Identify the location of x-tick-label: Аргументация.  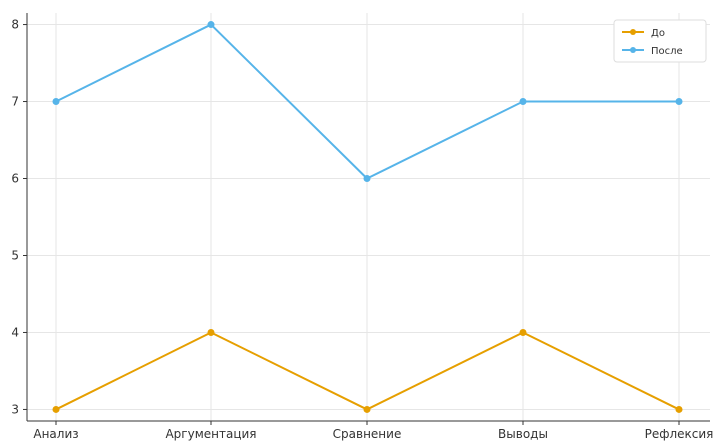
(210, 434).